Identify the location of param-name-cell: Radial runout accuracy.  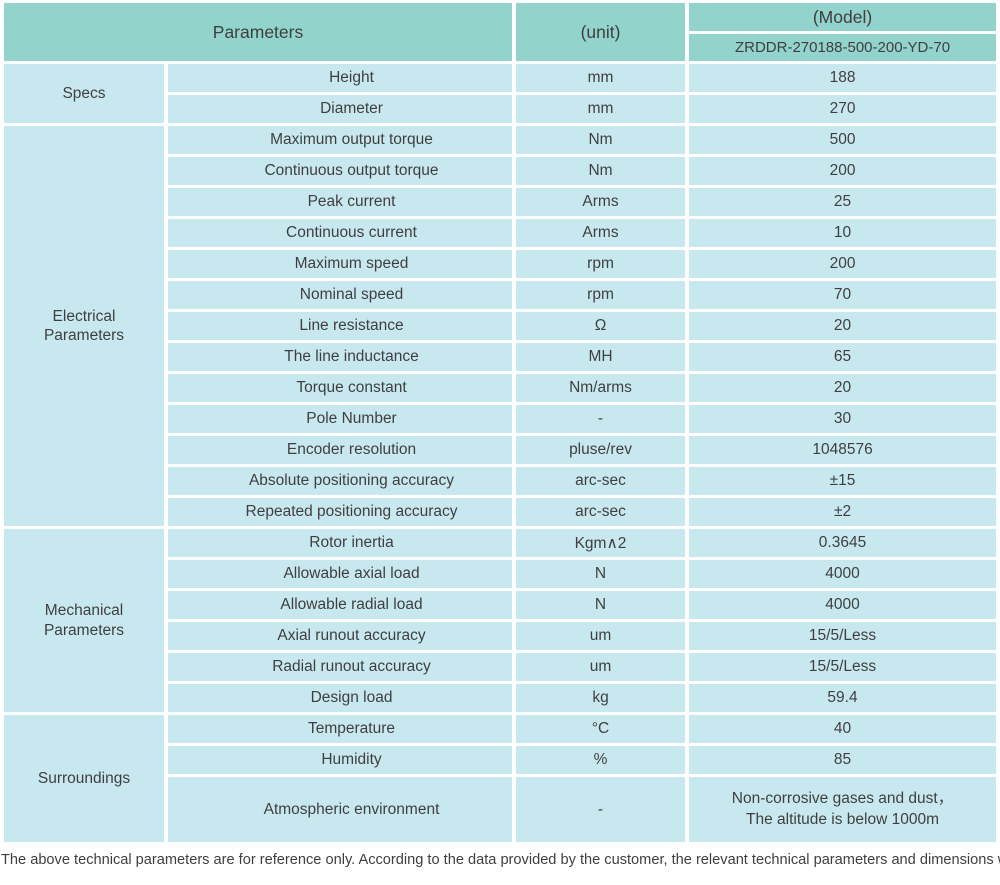
(340, 667).